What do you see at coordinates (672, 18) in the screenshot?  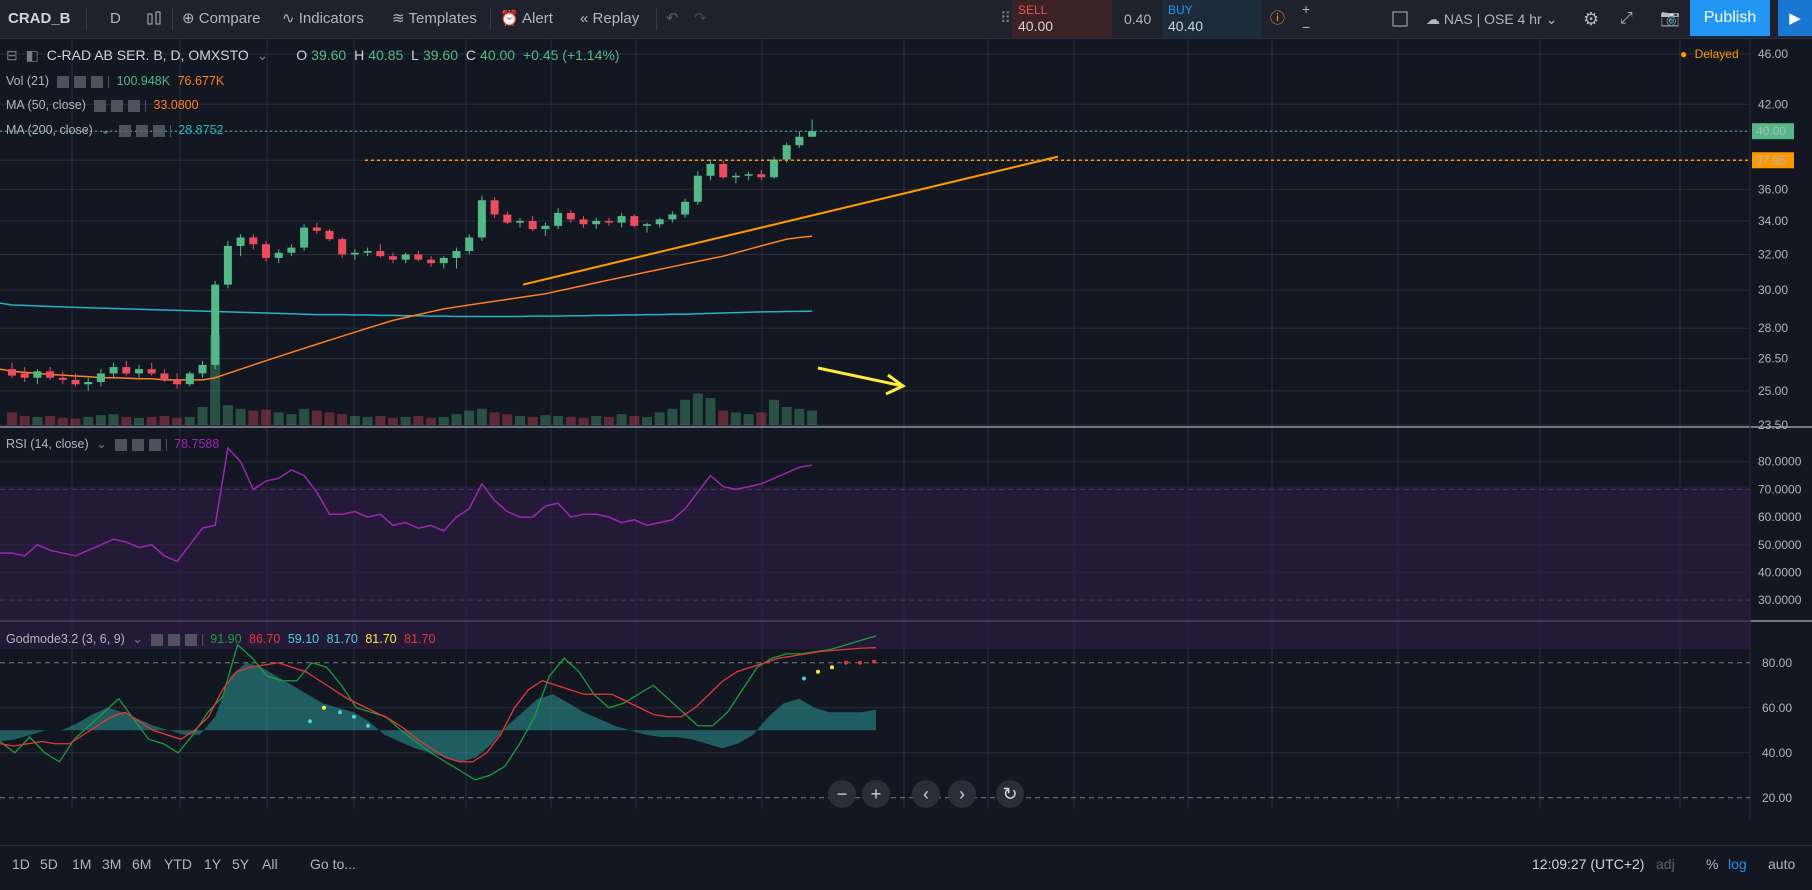 I see `undo-icon: ↶` at bounding box center [672, 18].